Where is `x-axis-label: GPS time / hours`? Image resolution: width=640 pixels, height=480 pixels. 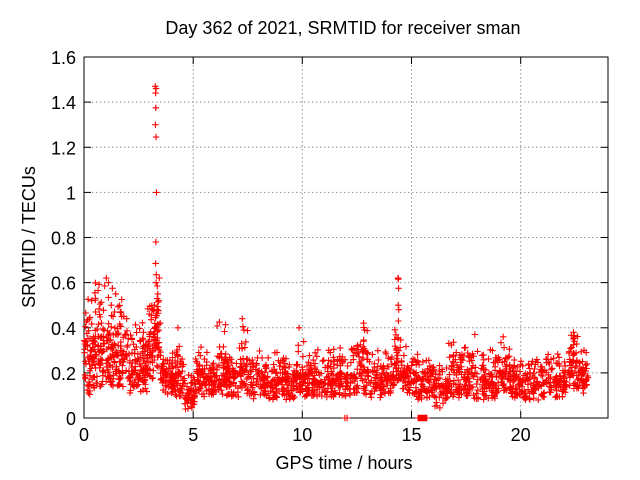 x-axis-label: GPS time / hours is located at coordinates (343, 463).